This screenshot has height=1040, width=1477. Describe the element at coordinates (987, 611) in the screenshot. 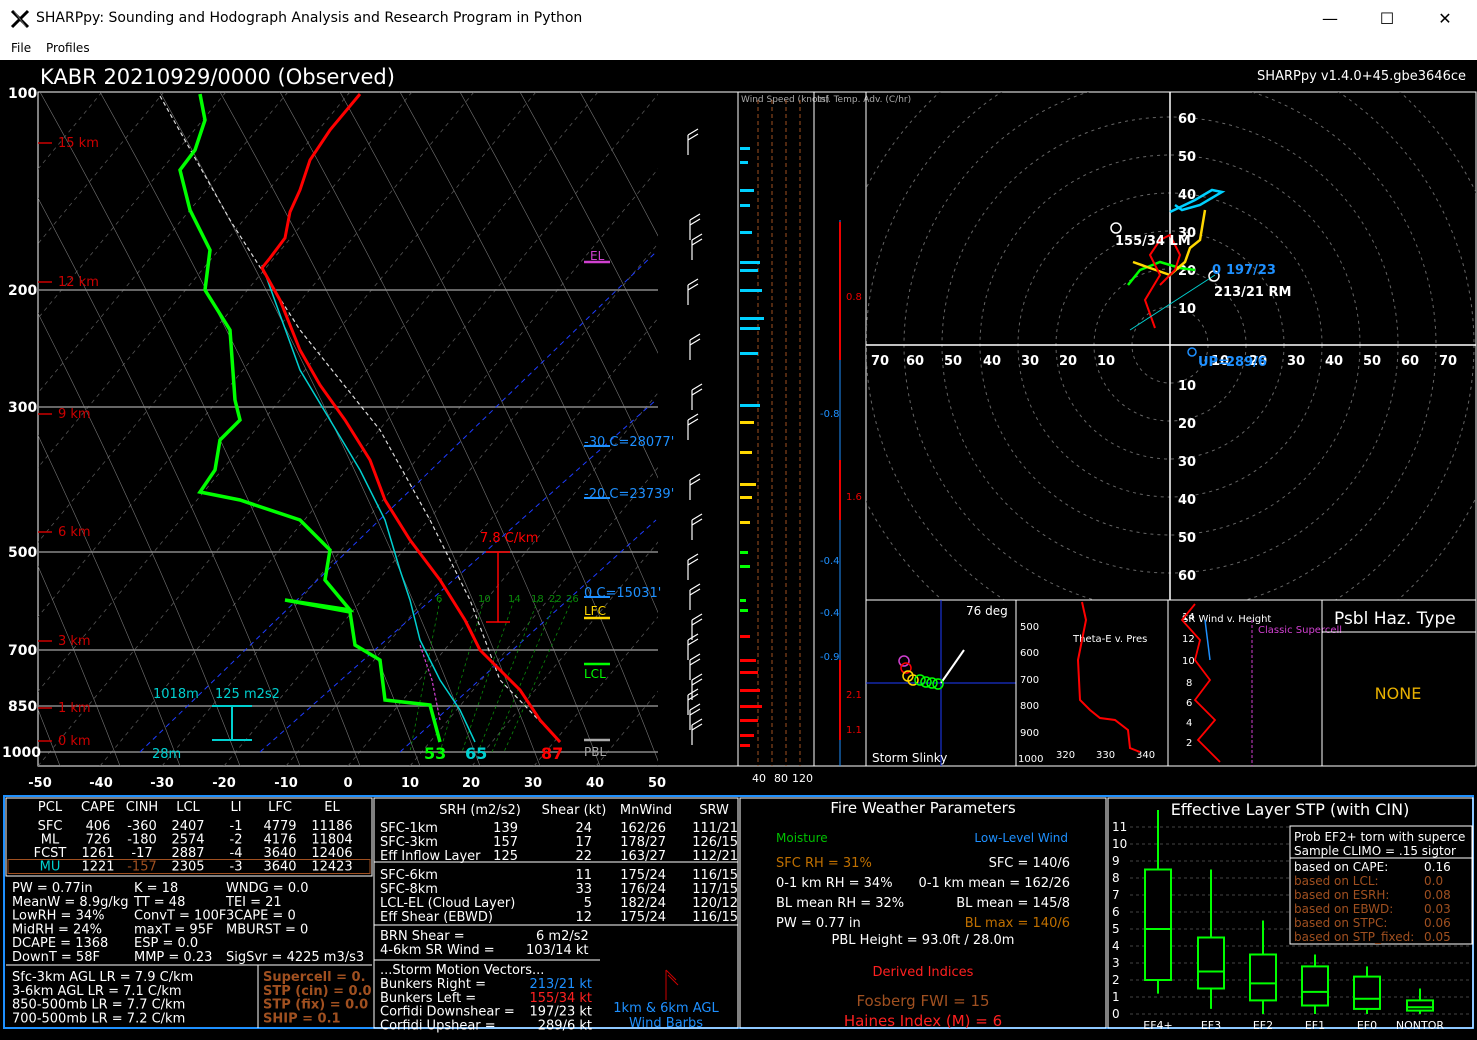

I see `slinky-angle: 76 deg` at that location.